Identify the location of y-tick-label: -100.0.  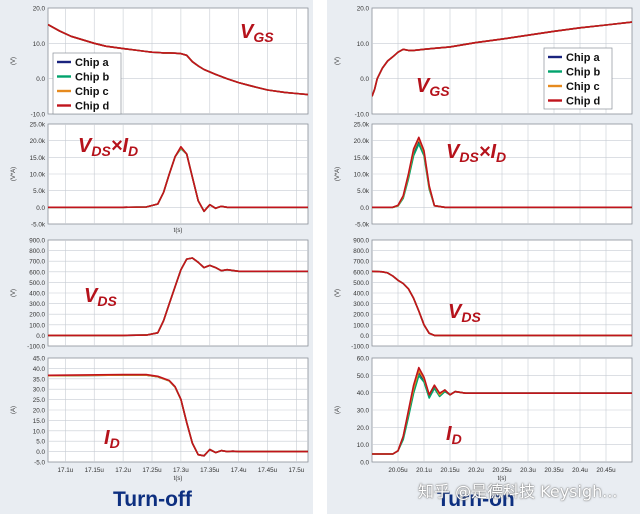
(360, 347).